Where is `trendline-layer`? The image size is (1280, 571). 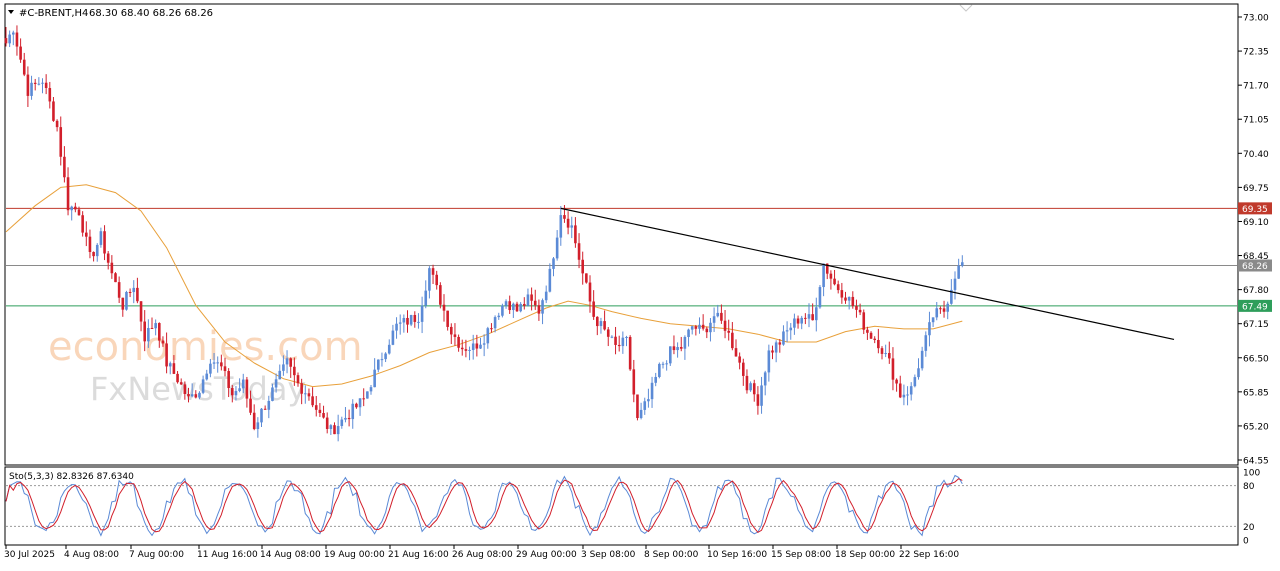 trendline-layer is located at coordinates (867, 274).